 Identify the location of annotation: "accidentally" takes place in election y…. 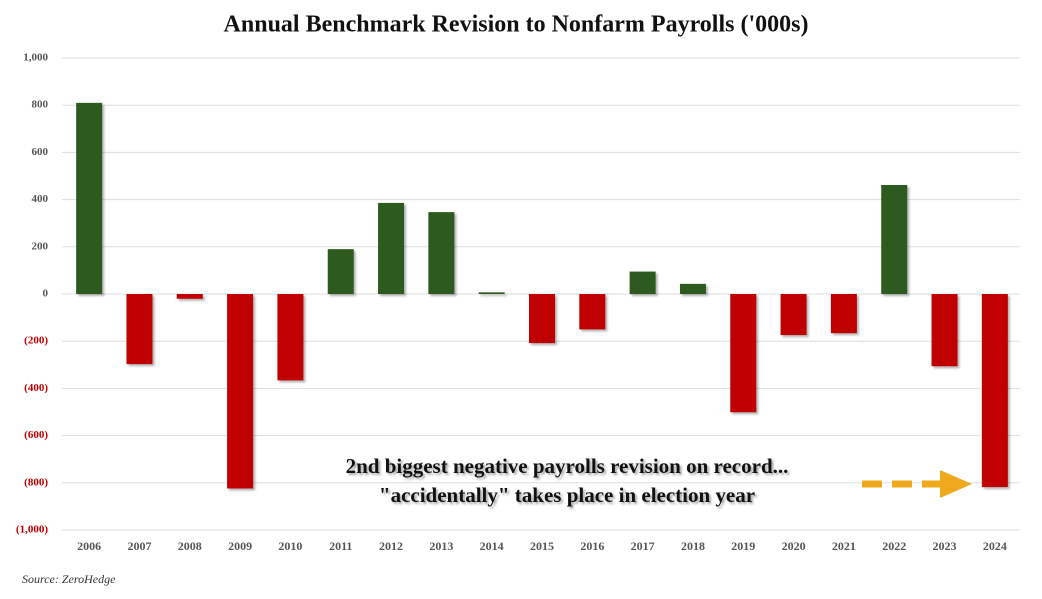
(567, 495).